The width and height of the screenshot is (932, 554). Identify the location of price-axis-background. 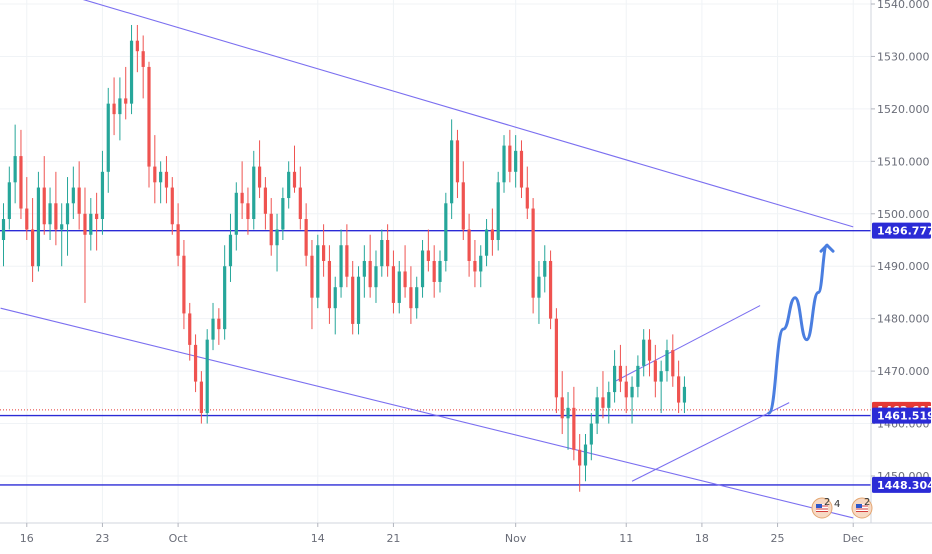
(901, 275).